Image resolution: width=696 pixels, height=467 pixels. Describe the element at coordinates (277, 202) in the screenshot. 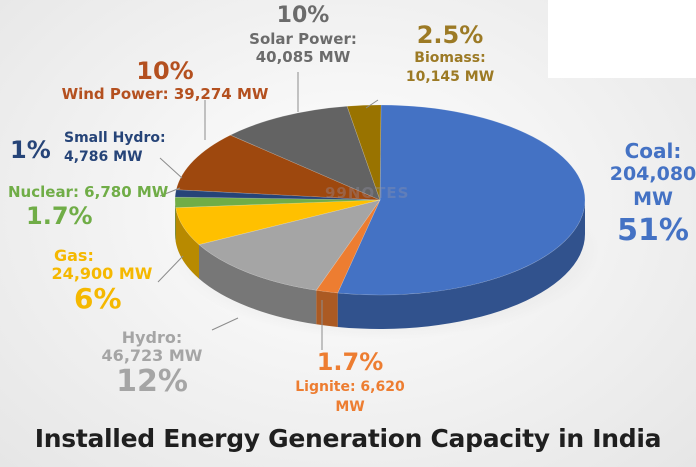

I see `pie-slice-nuclear` at that location.